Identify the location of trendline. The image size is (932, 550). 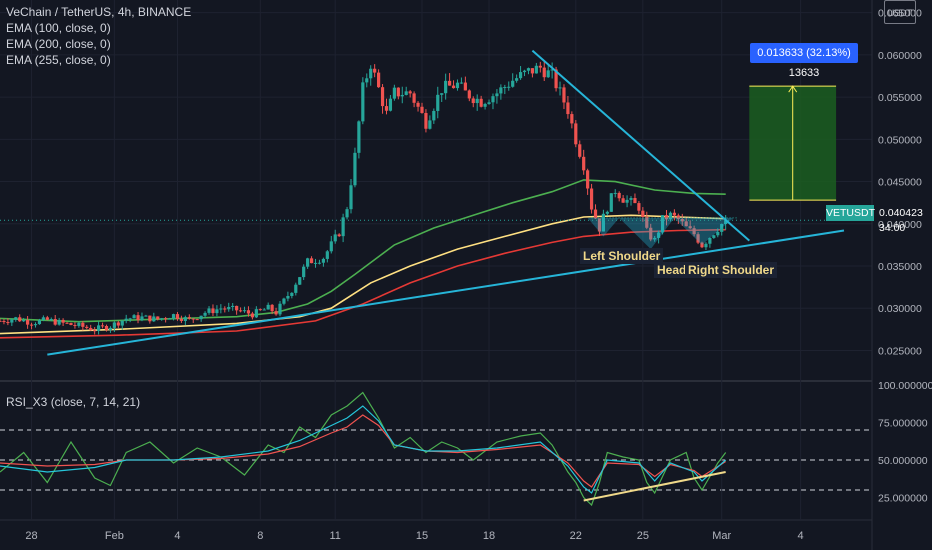
(640, 145).